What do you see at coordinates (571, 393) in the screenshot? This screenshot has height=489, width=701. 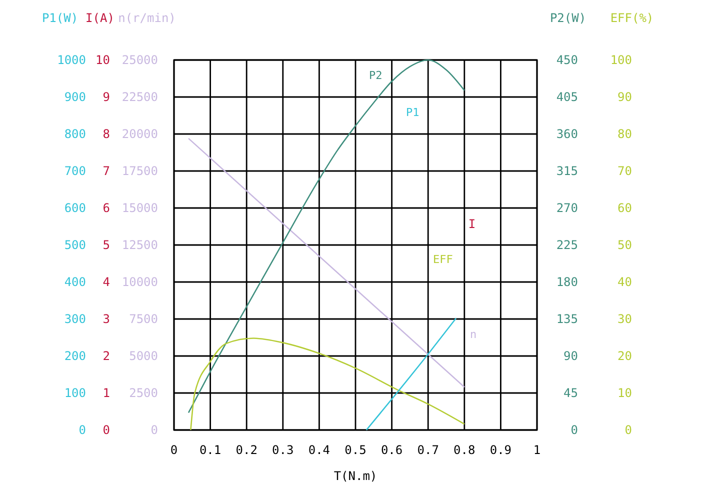 I see `y2-tick-label: 45` at bounding box center [571, 393].